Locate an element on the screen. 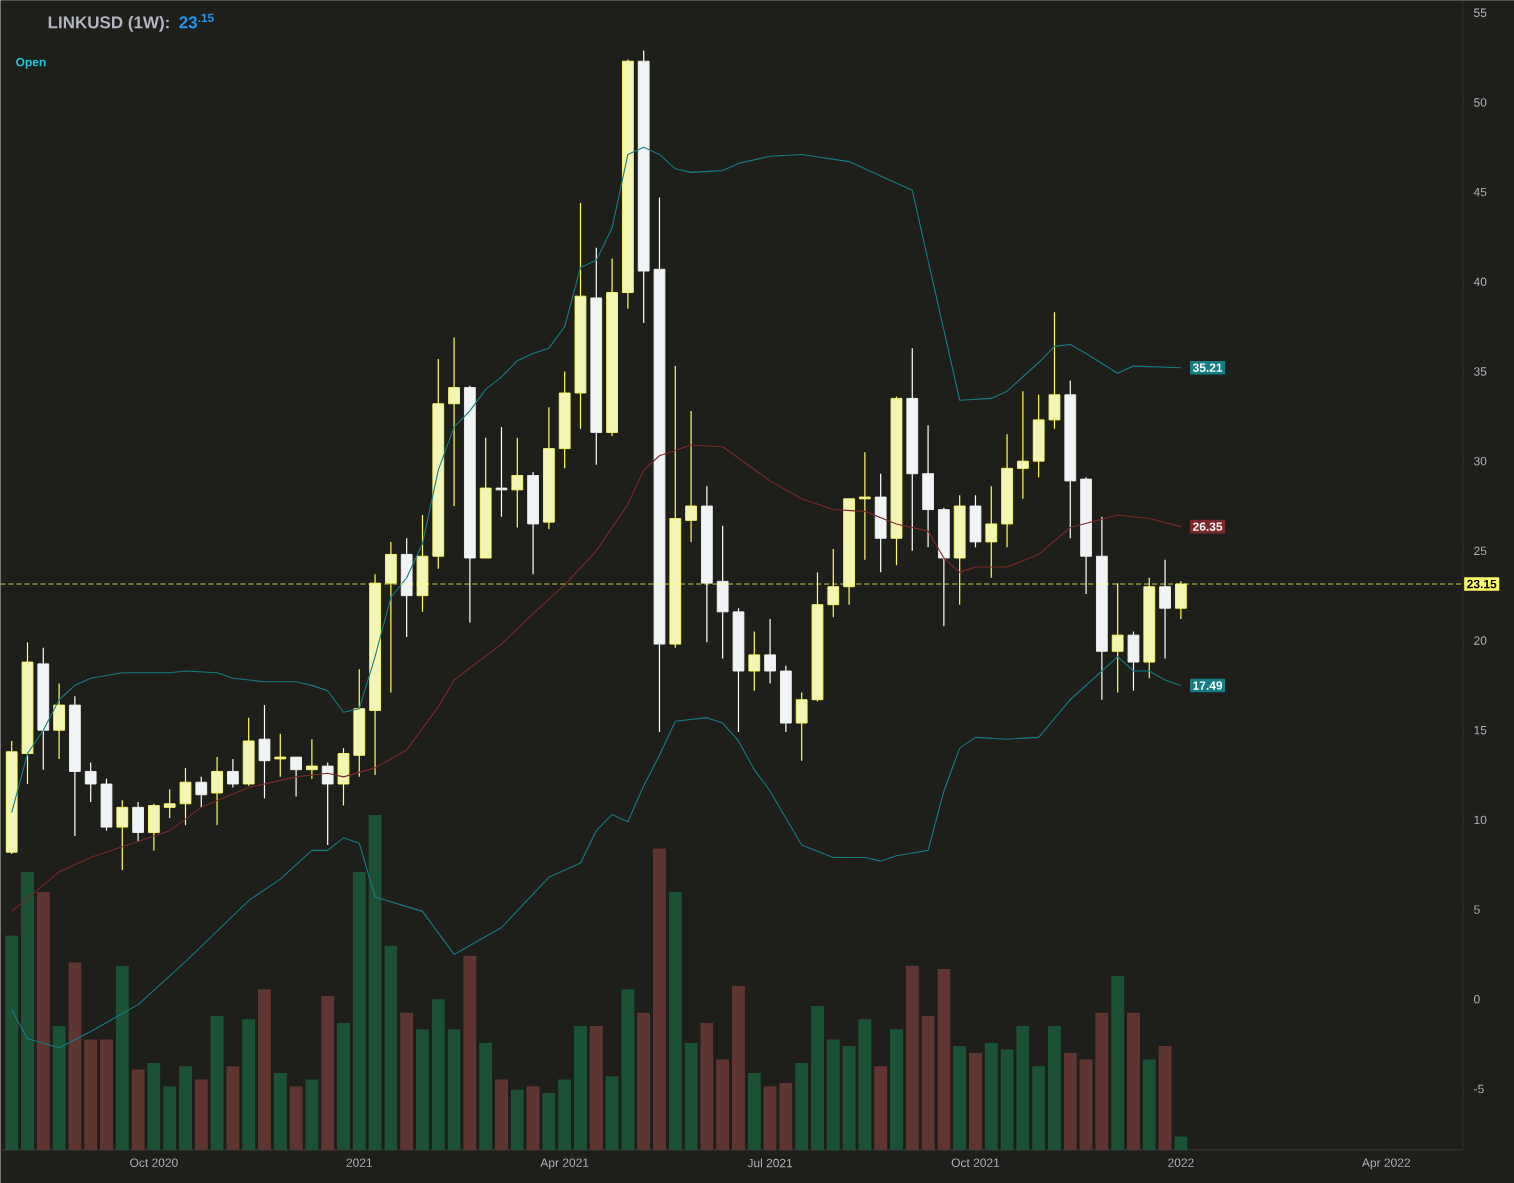 Image resolution: width=1514 pixels, height=1183 pixels. x-tick-label: 2021 is located at coordinates (359, 1162).